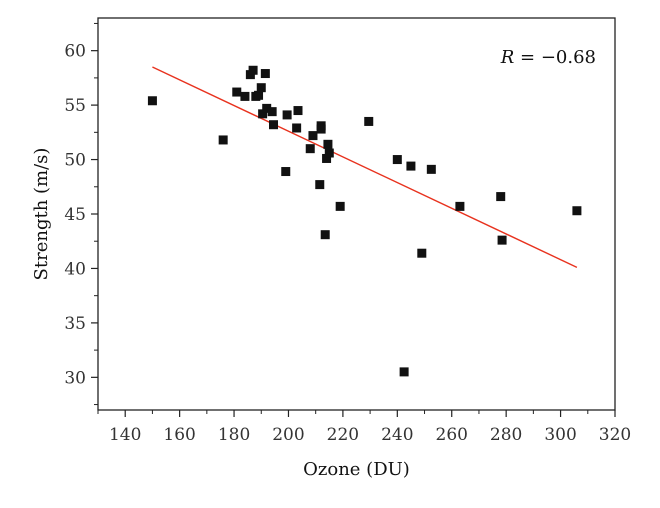  I want to click on y-tick-label: 55, so click(75, 106).